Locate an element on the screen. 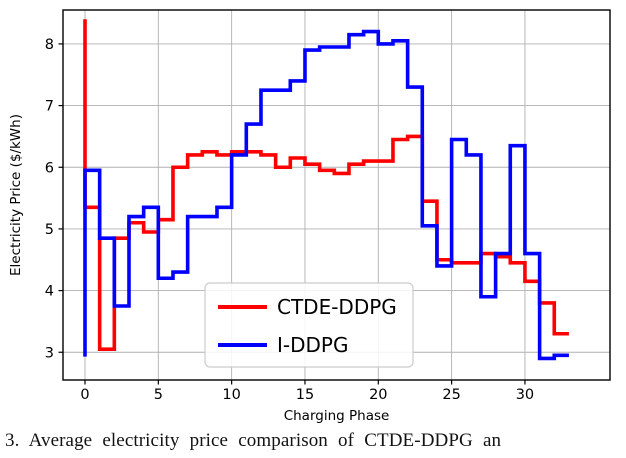 This screenshot has height=458, width=626. x-tick-label: 5 is located at coordinates (158, 395).